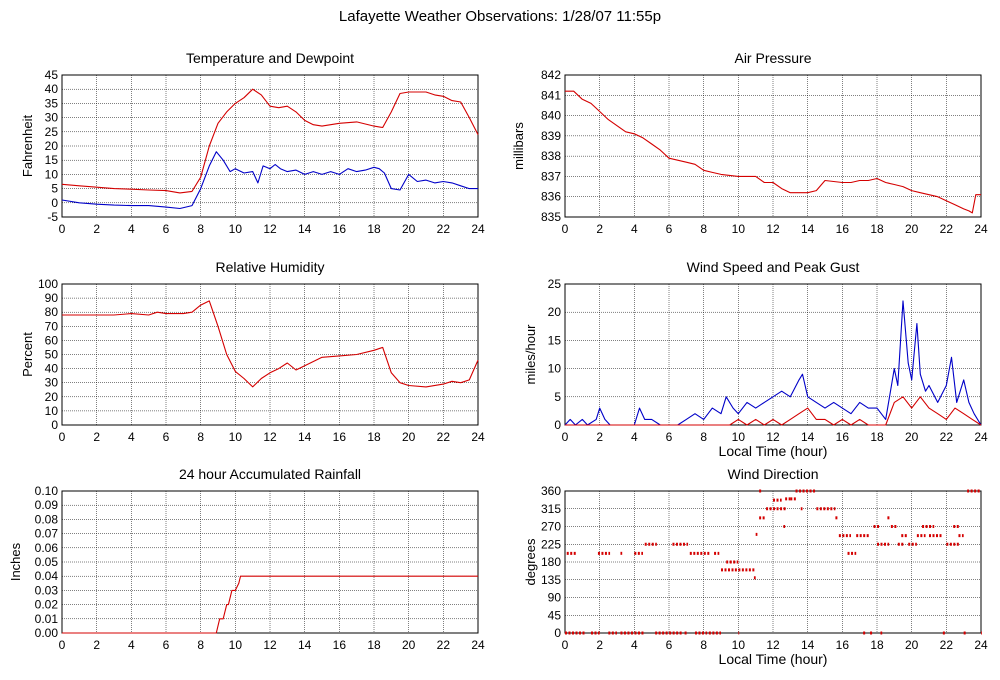  I want to click on chart-rain-series-0-line, so click(270, 604).